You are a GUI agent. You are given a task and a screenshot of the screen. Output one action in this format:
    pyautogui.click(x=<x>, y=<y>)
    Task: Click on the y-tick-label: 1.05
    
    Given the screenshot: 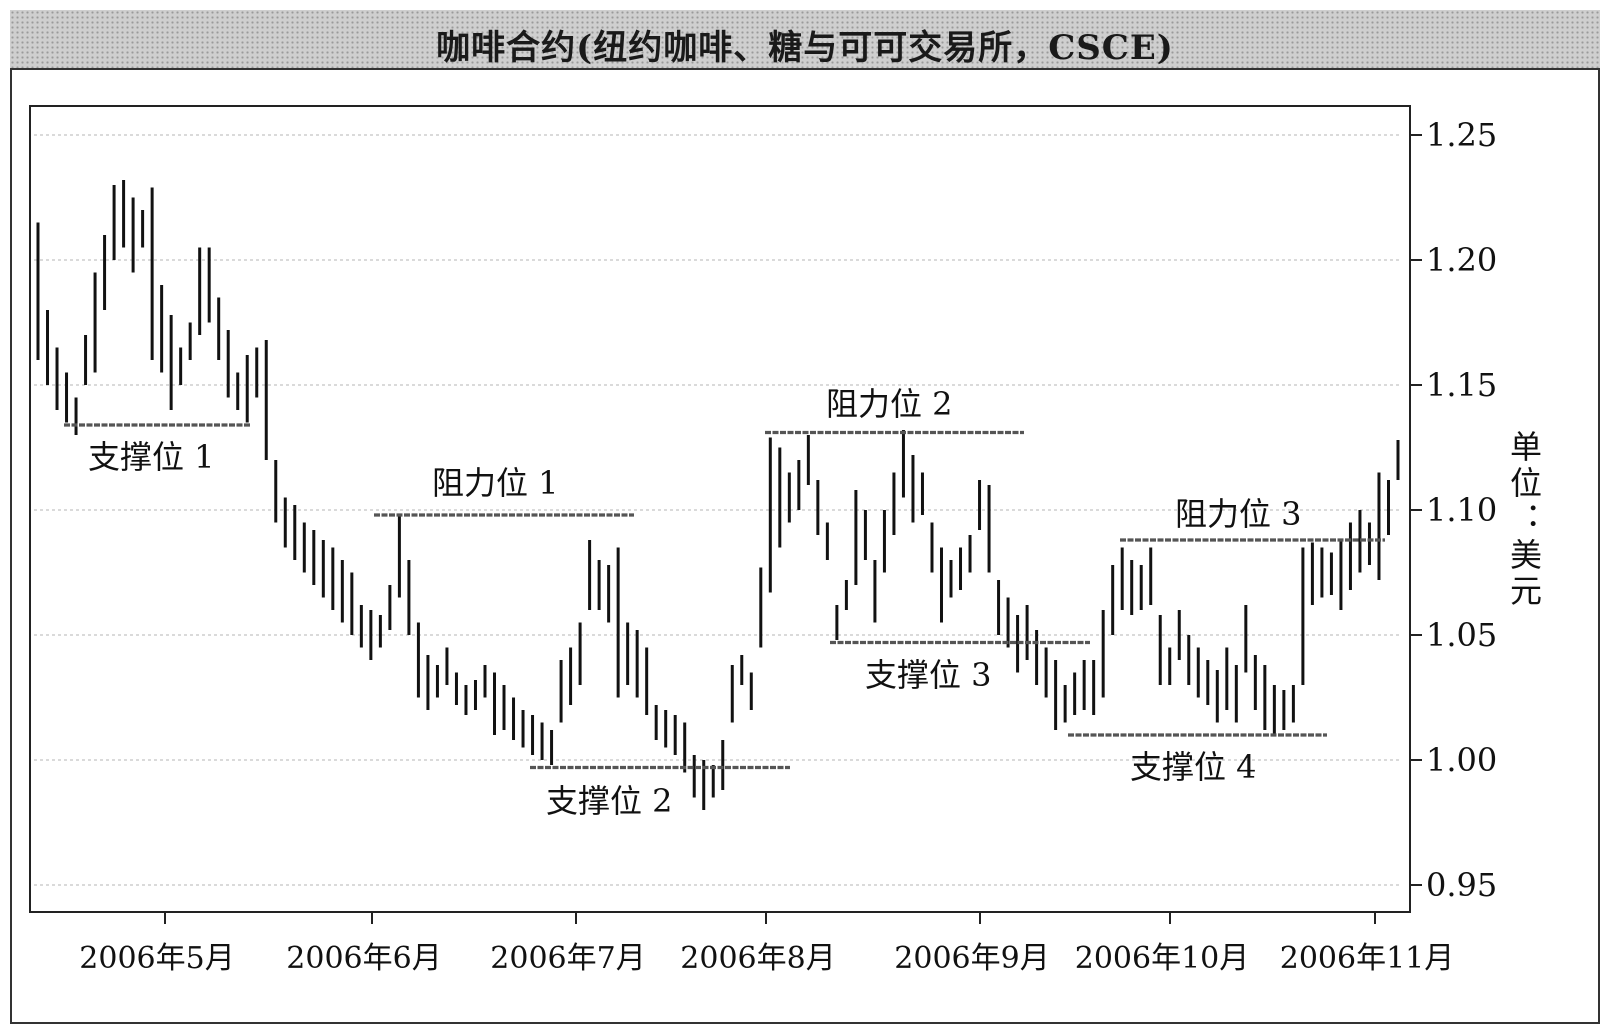 What is the action you would take?
    pyautogui.click(x=1461, y=635)
    